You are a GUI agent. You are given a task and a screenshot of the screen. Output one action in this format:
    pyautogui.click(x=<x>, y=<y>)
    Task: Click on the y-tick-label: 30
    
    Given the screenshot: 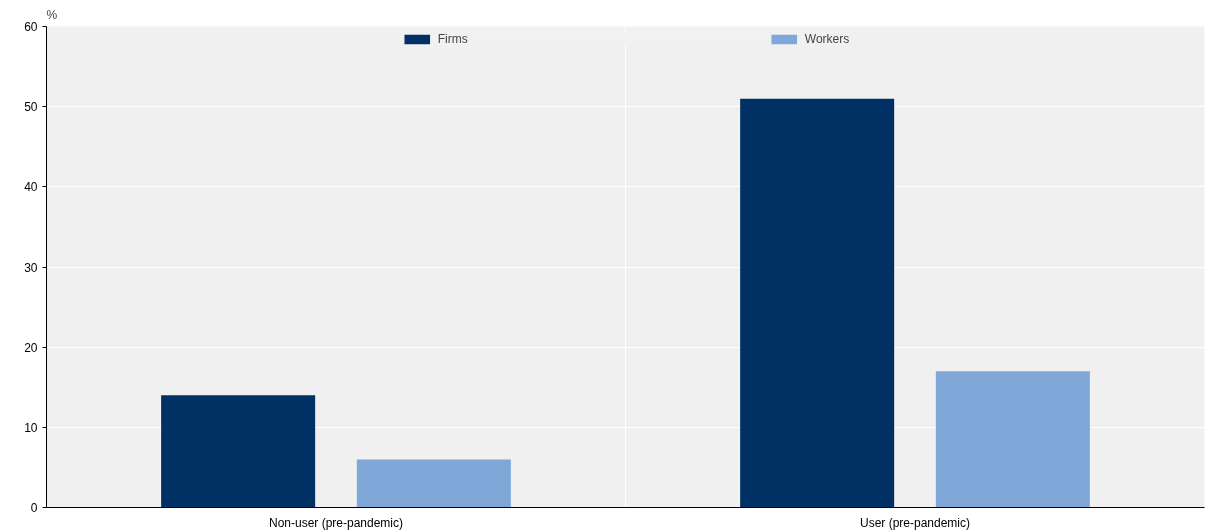 What is the action you would take?
    pyautogui.click(x=31, y=267)
    